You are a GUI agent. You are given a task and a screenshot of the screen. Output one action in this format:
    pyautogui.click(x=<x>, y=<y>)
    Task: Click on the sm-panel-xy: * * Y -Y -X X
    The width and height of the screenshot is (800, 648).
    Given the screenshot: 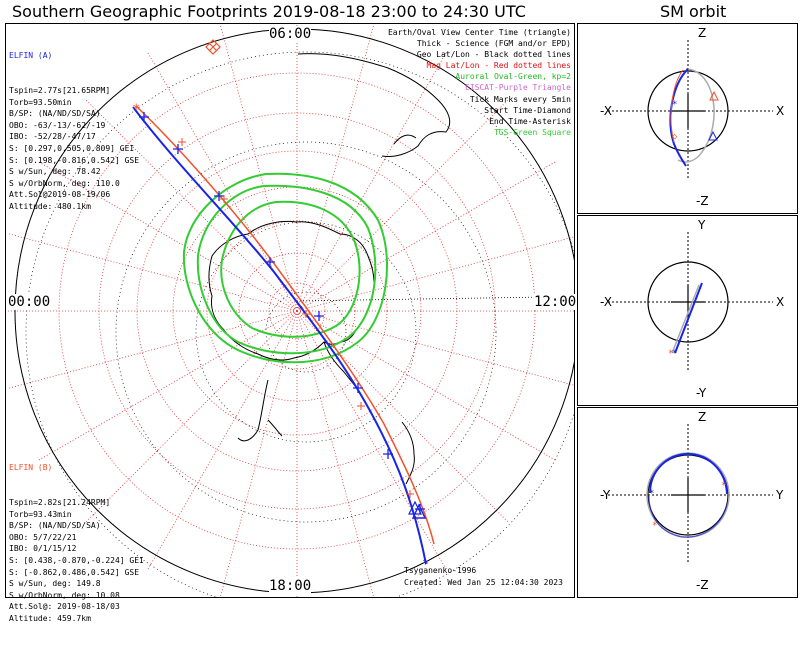 What is the action you would take?
    pyautogui.click(x=687, y=310)
    